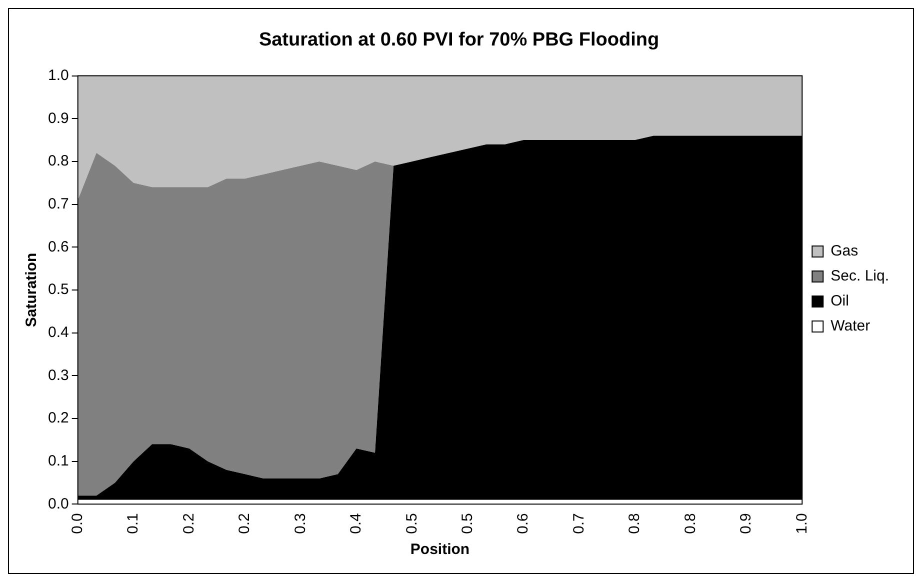  Describe the element at coordinates (440, 549) in the screenshot. I see `x-axis-title: Position` at that location.